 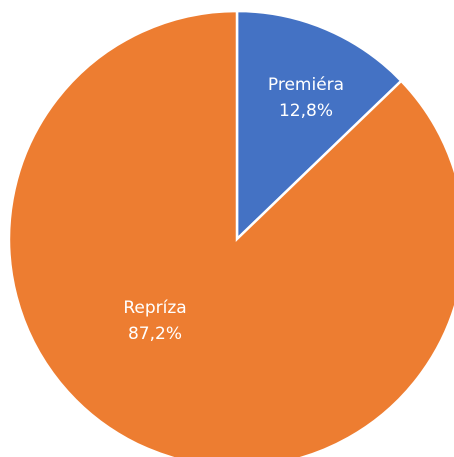 I want to click on slice-category-label: Premiéra, so click(x=306, y=85).